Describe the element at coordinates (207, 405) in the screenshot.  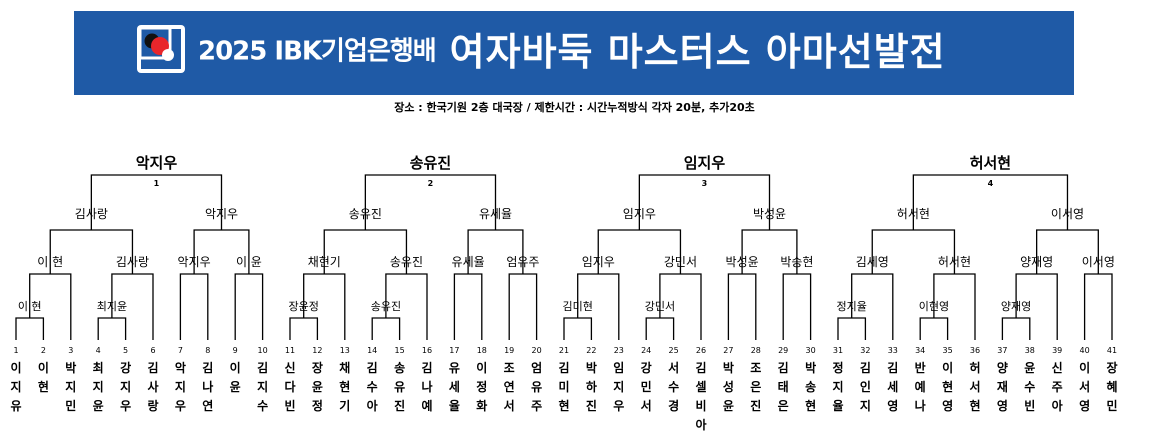
I see `player-name-char: 연` at that location.